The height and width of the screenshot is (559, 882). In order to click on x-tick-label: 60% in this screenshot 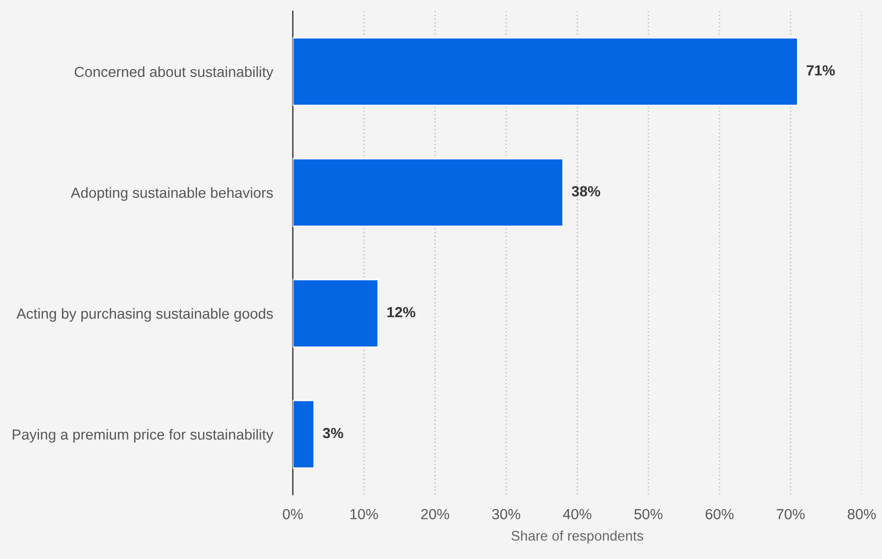, I will do `click(720, 514)`.